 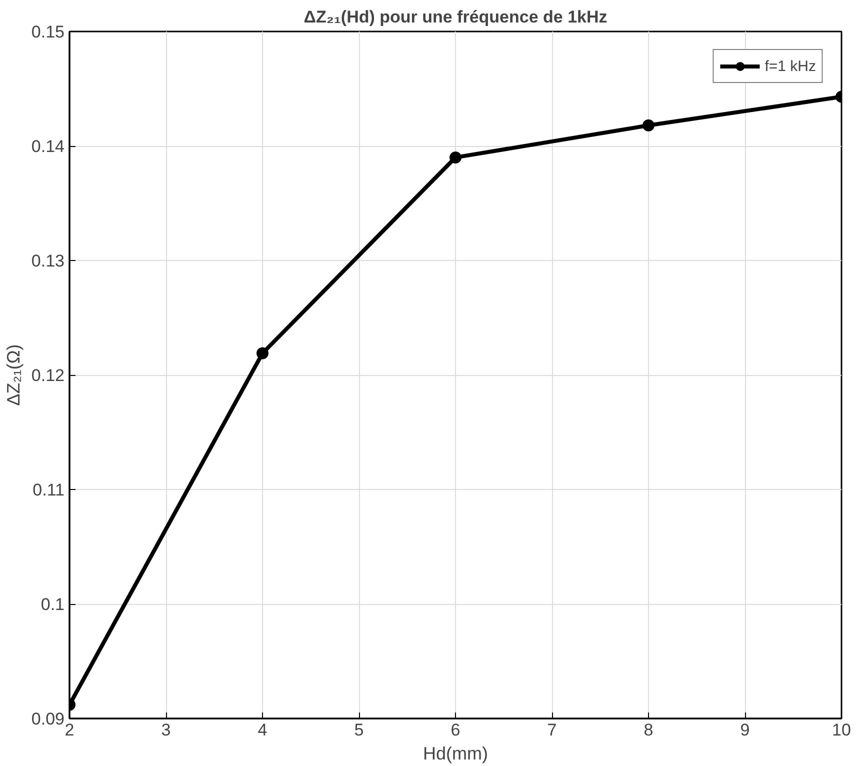 I want to click on chart-title: ΔZ₂₁(Hd) pour une fréquence de 1kHz, so click(x=456, y=17).